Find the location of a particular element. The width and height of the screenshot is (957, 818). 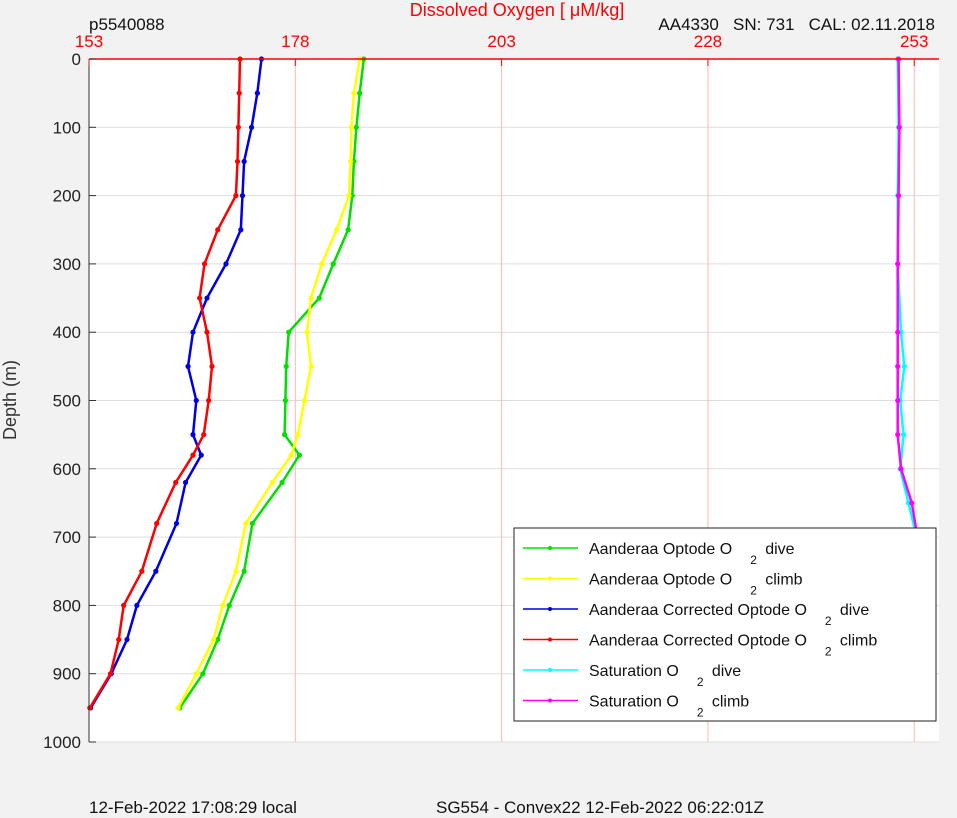

legend-box is located at coordinates (725, 624).